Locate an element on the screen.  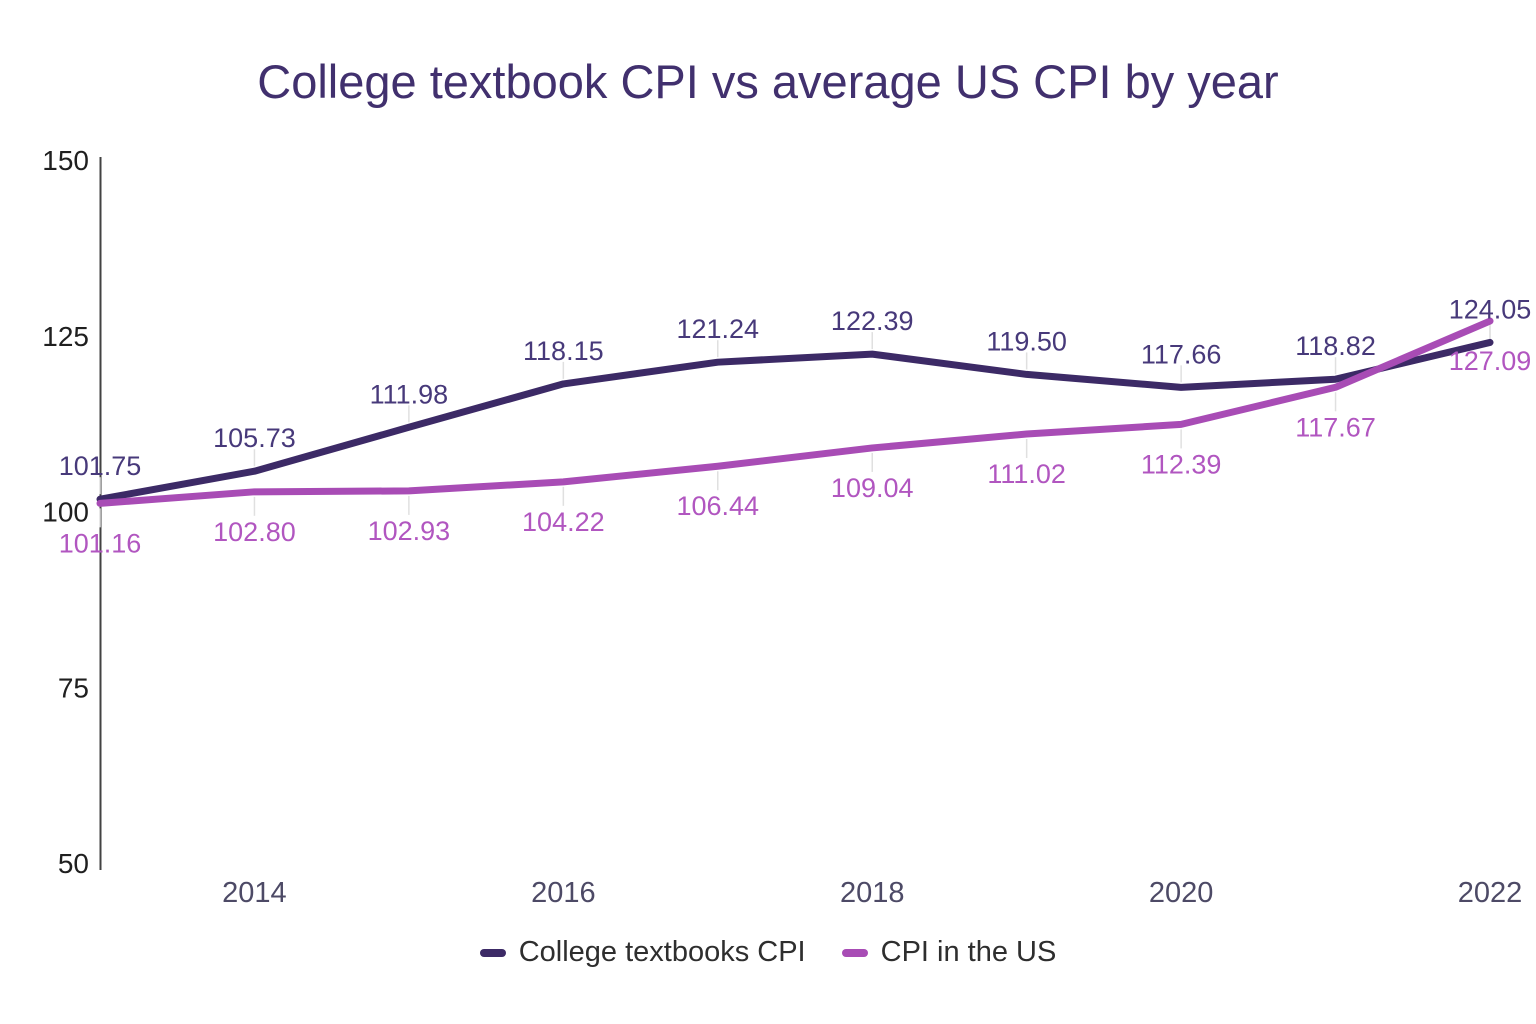
y-tick-label: 75 is located at coordinates (73, 687).